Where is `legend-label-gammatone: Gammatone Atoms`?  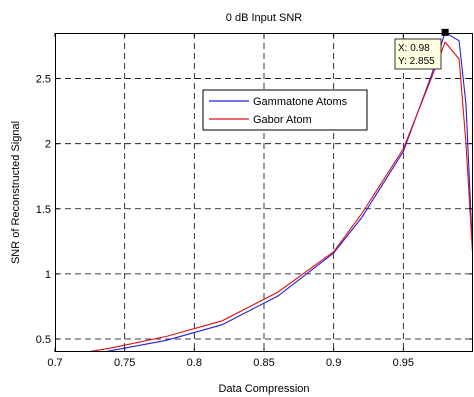
legend-label-gammatone: Gammatone Atoms is located at coordinates (300, 102).